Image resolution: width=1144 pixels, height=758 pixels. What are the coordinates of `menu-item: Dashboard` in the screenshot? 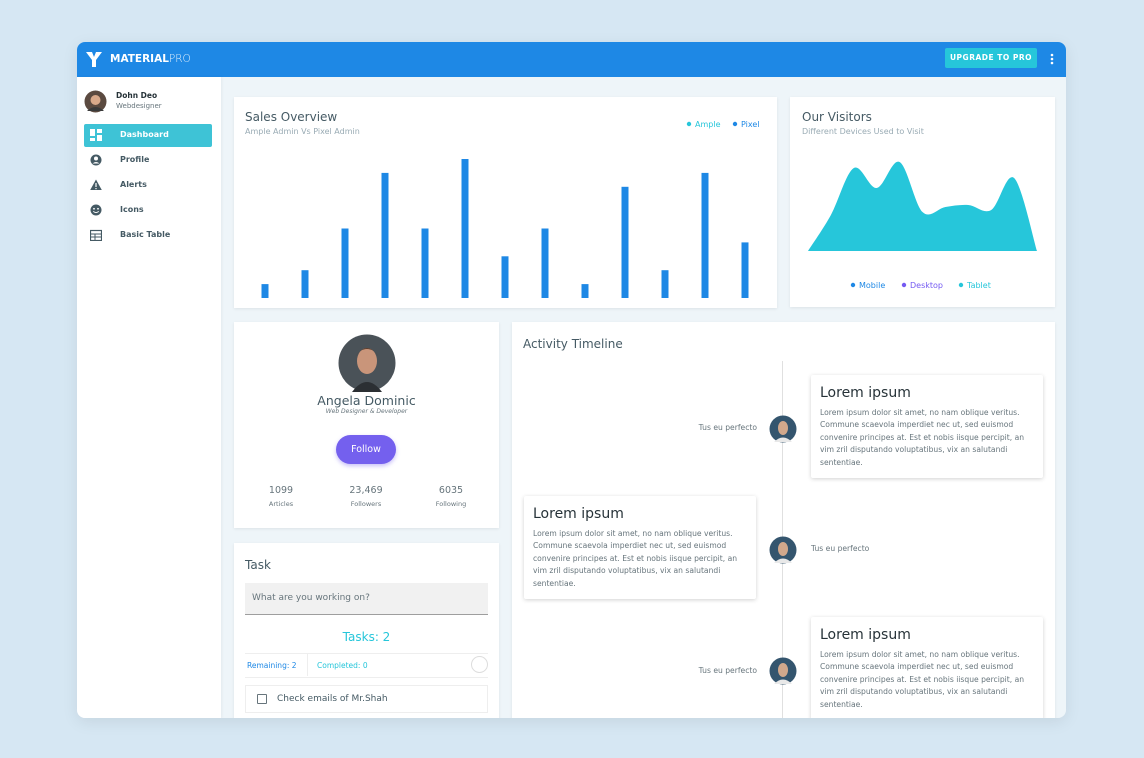 It's located at (148, 135).